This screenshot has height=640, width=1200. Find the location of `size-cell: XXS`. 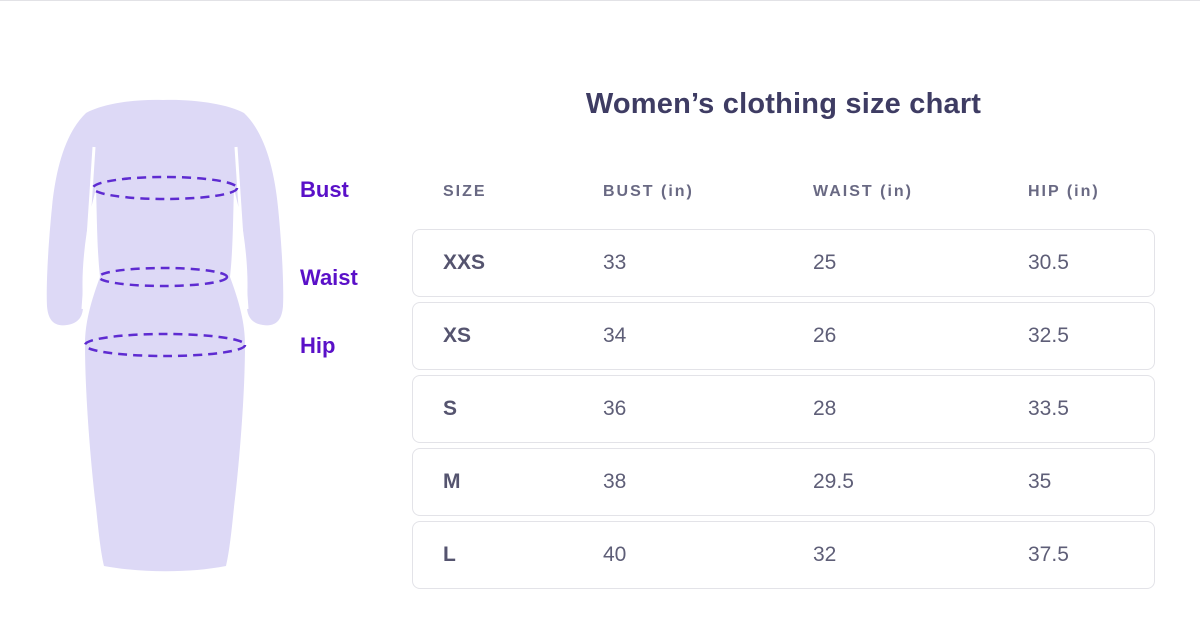

size-cell: XXS is located at coordinates (464, 262).